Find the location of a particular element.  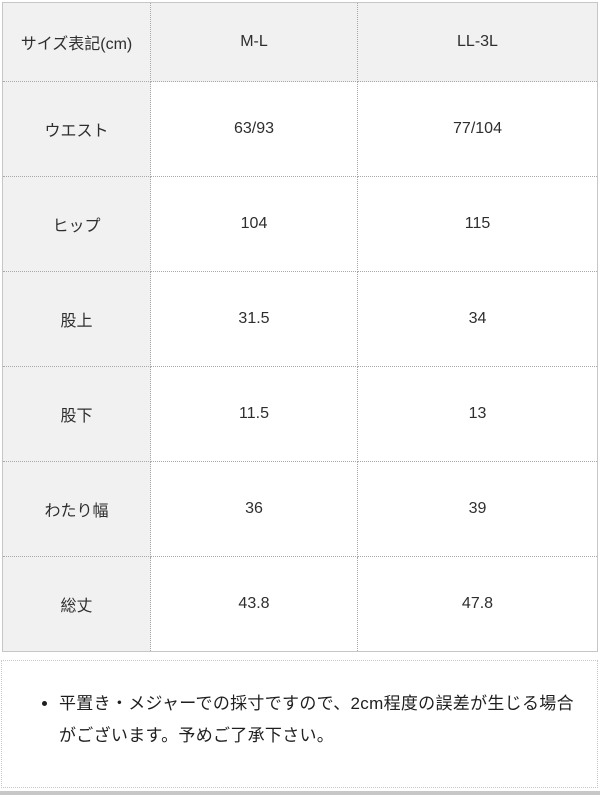

row-label-thigh-width: わたり幅 is located at coordinates (76, 509).